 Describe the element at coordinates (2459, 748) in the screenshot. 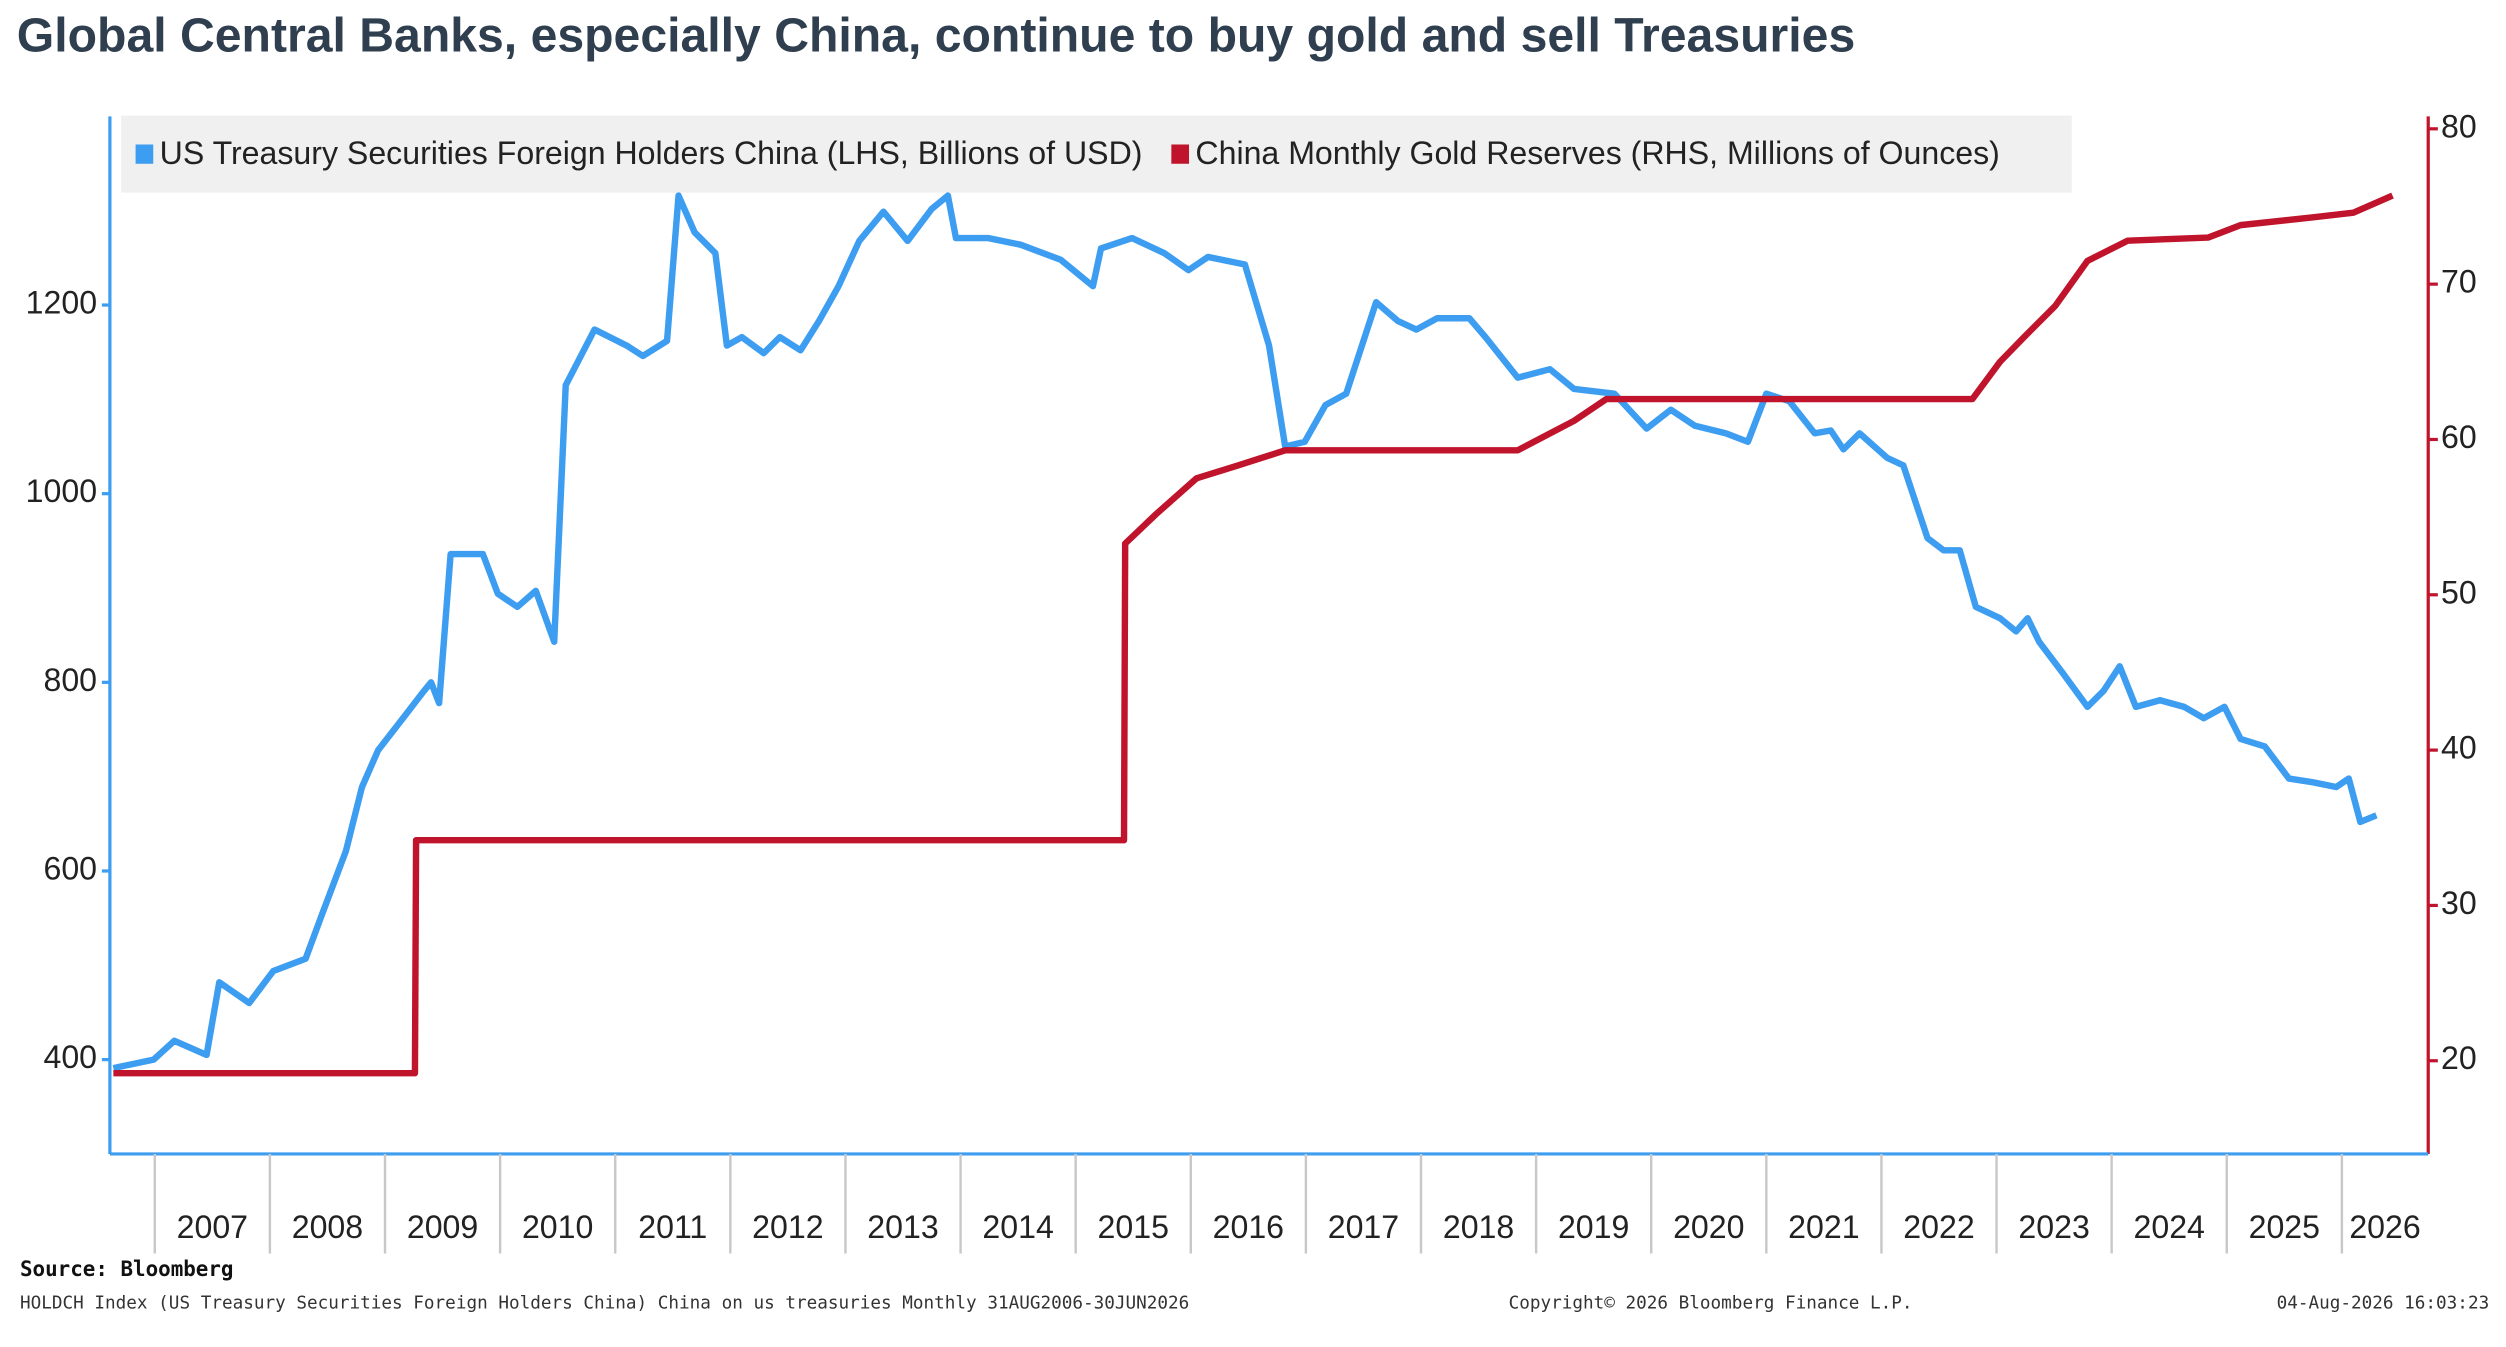

I see `y2-tick-label: 40` at that location.